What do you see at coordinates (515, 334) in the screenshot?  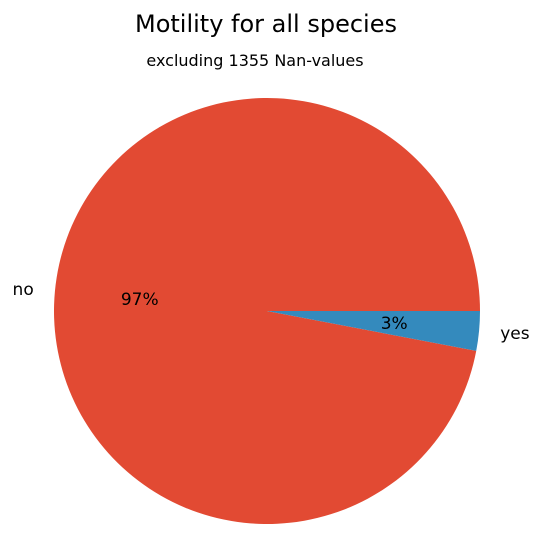 I see `slice-label-yes: yes` at bounding box center [515, 334].